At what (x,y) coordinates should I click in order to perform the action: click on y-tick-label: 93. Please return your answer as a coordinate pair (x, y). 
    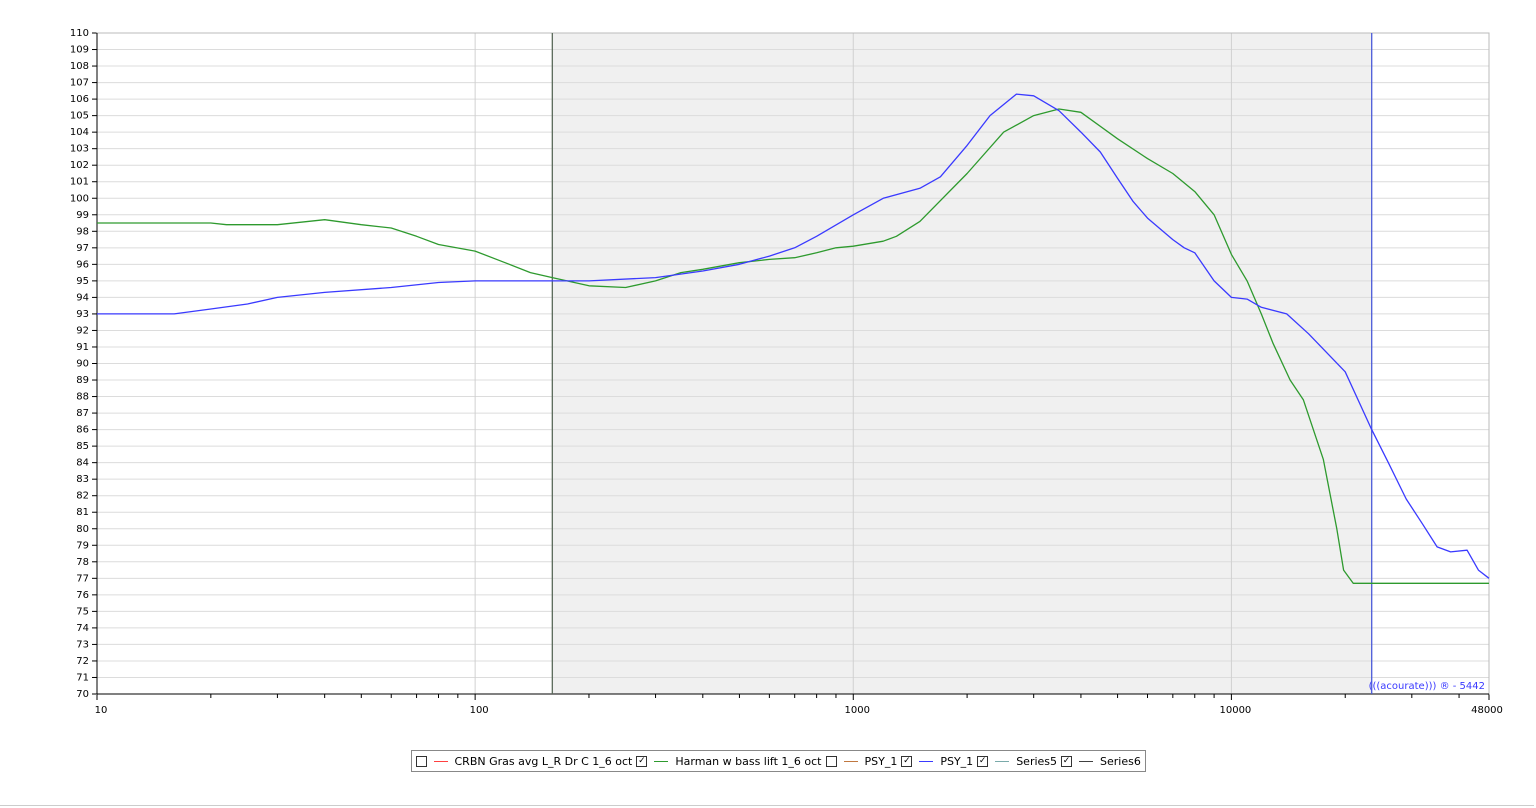
    Looking at the image, I should click on (82, 314).